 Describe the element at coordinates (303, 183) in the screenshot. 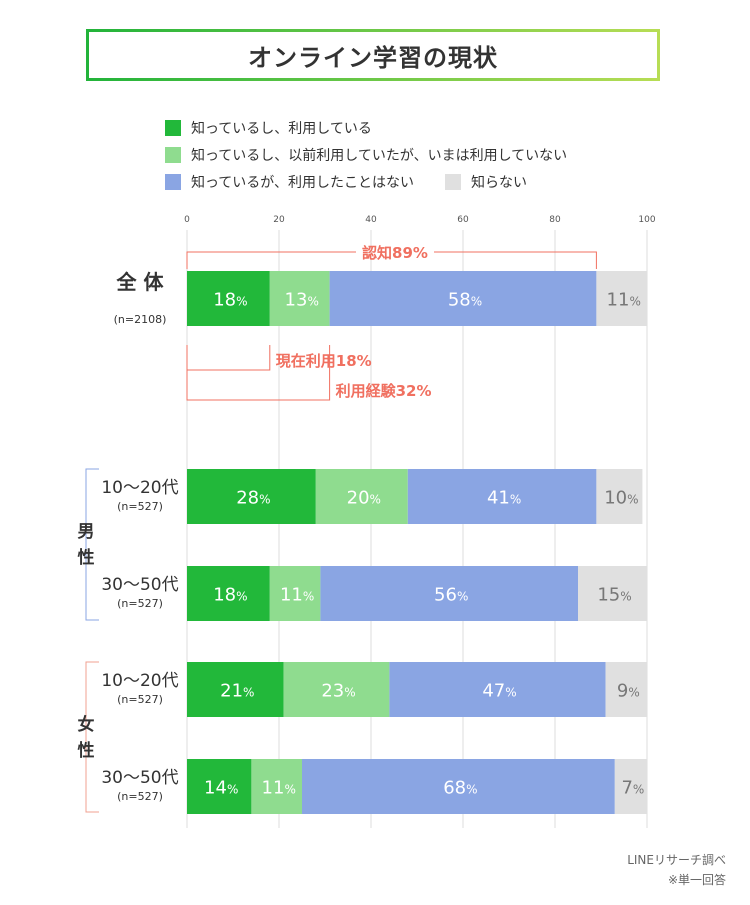

I see `legend-label: 知っているが、利用したことはない` at that location.